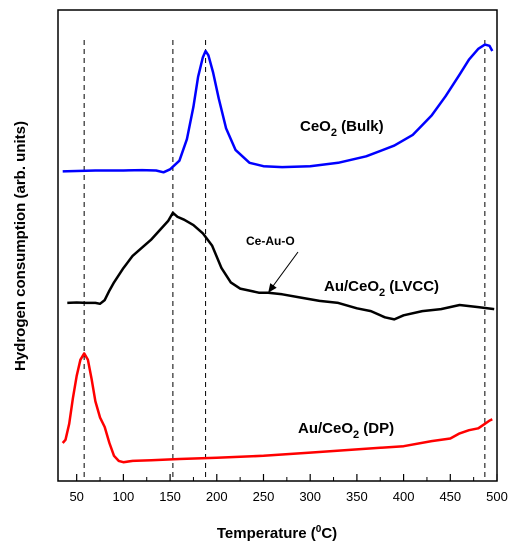  What do you see at coordinates (217, 496) in the screenshot?
I see `x-tick-label-200: 200` at bounding box center [217, 496].